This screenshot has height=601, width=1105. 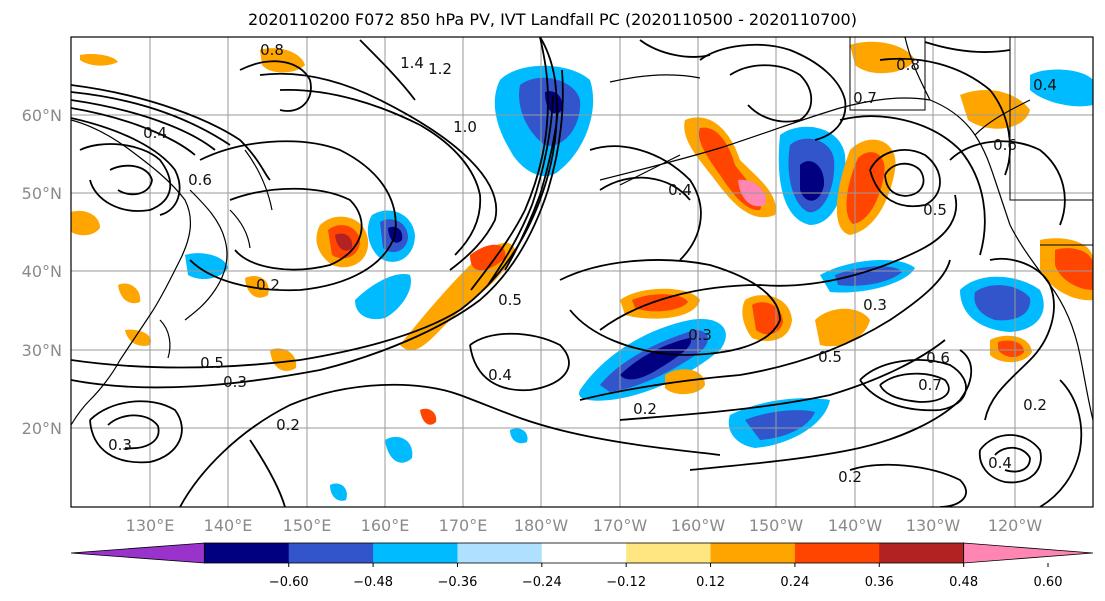 What do you see at coordinates (710, 582) in the screenshot?
I see `colorbar-tick-label: 0.12` at bounding box center [710, 582].